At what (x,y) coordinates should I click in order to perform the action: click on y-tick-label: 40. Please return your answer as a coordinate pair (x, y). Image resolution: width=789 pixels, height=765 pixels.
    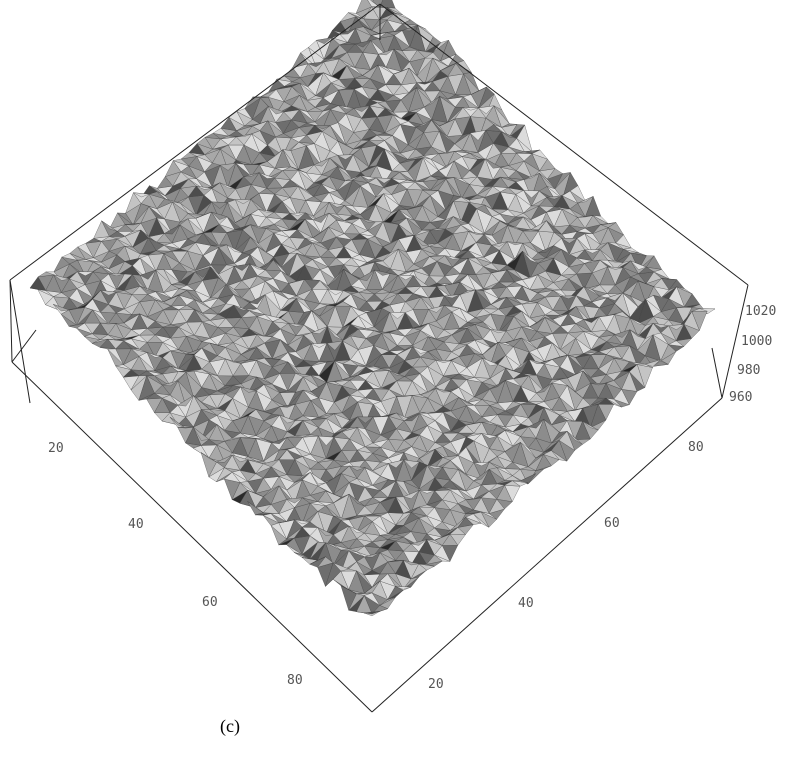
    Looking at the image, I should click on (526, 603).